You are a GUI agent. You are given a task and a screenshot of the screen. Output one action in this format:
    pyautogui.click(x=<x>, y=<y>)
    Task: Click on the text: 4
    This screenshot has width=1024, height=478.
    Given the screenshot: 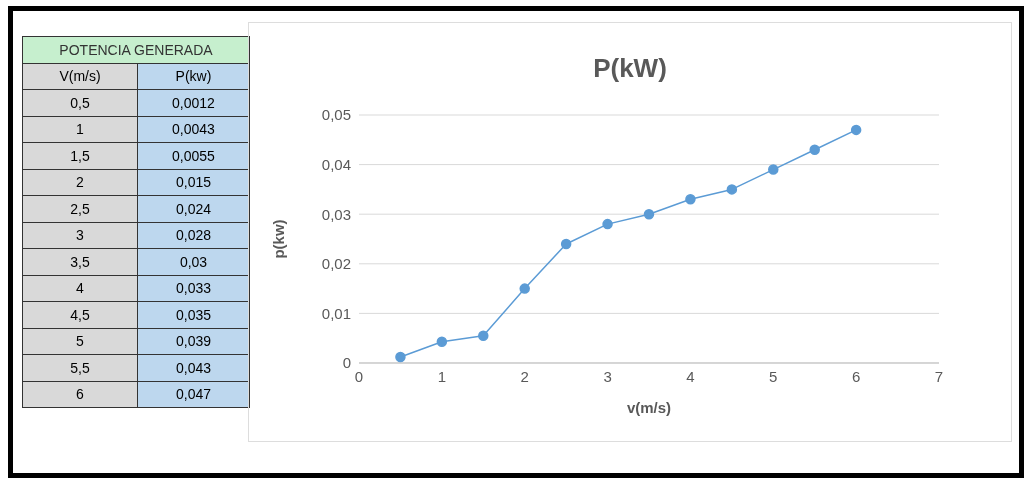 What is the action you would take?
    pyautogui.click(x=80, y=288)
    